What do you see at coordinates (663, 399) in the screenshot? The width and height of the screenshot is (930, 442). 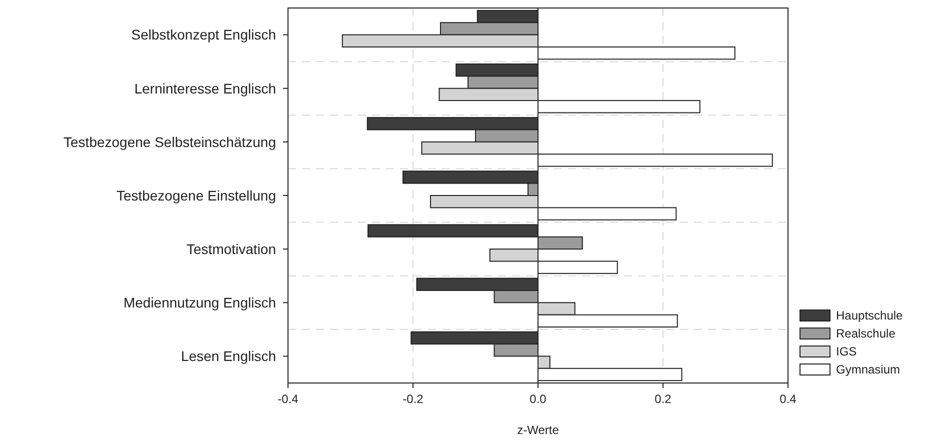 I see `x-tick-label: 0.2` at bounding box center [663, 399].